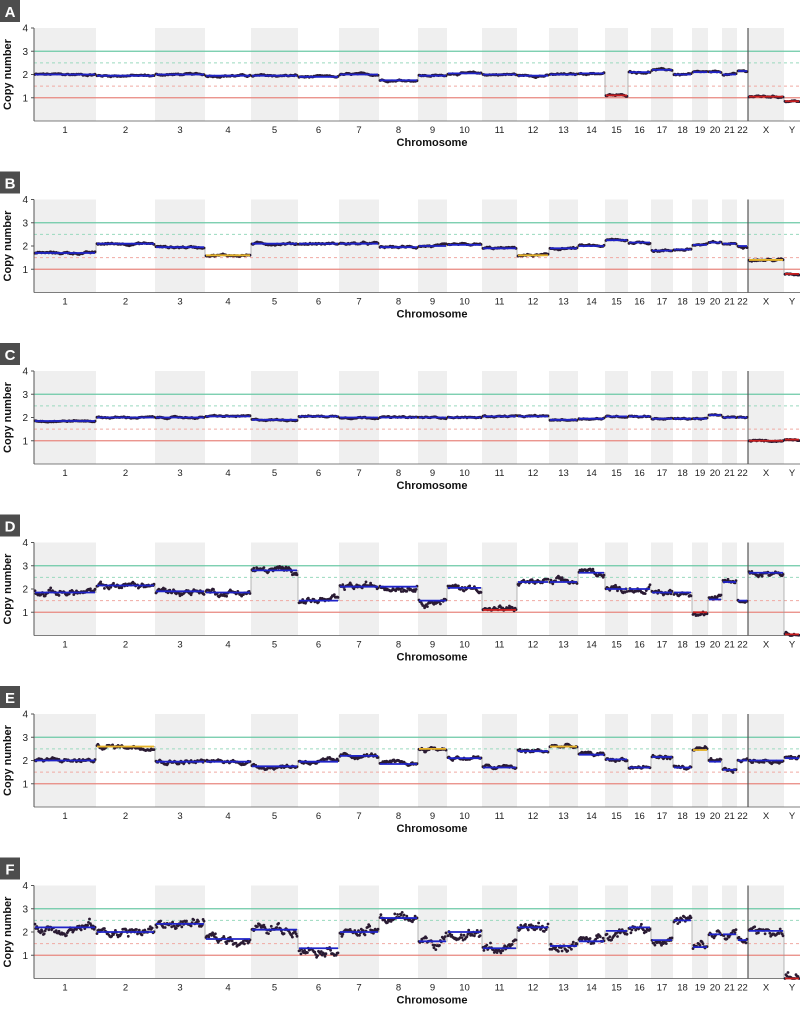 This screenshot has height=1025, width=800. I want to click on x-tick-label: 14, so click(591, 816).